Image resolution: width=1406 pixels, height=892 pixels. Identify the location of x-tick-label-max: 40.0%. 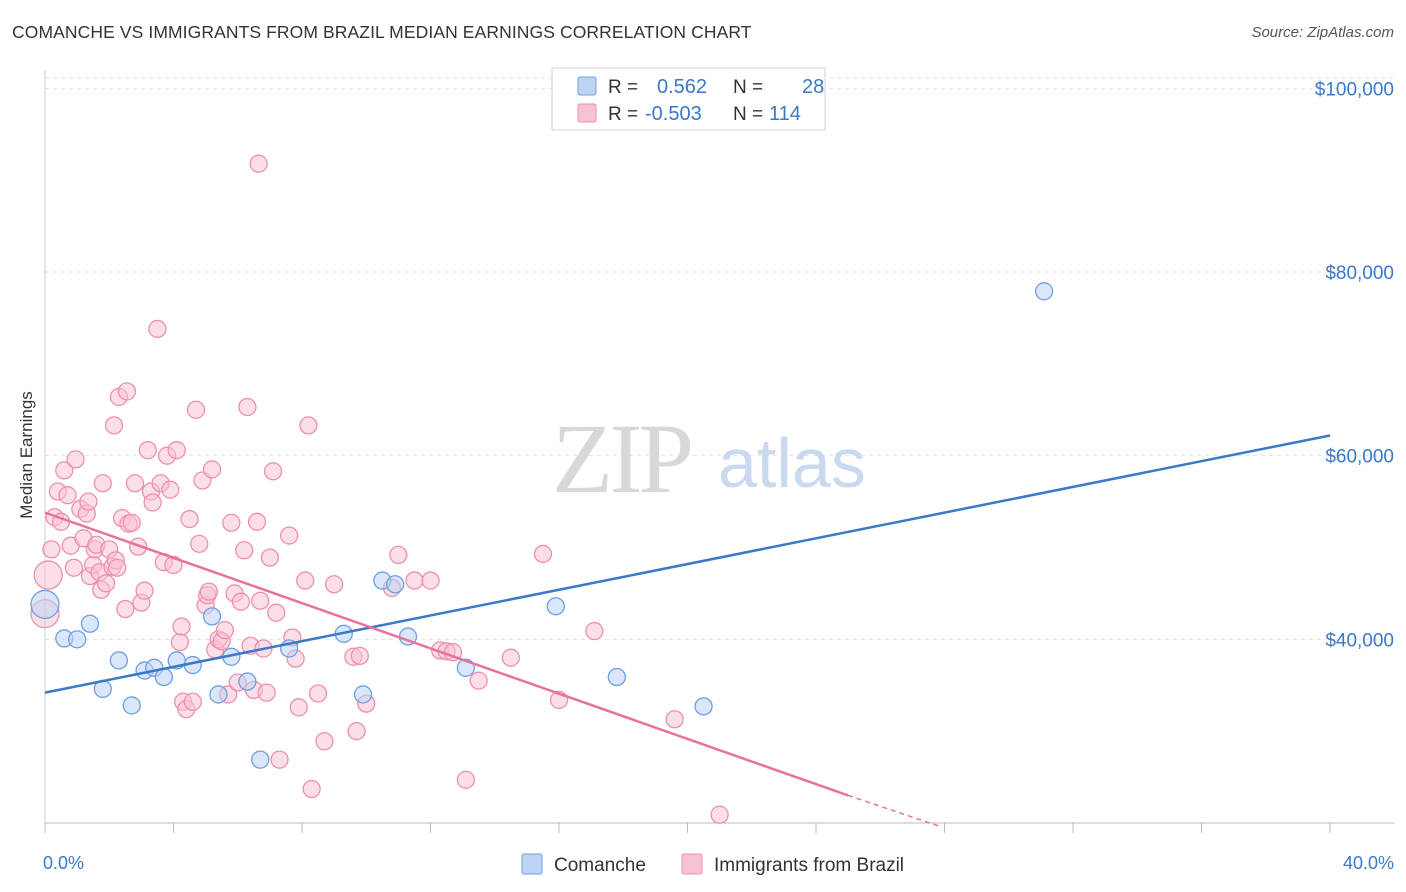
(1368, 863).